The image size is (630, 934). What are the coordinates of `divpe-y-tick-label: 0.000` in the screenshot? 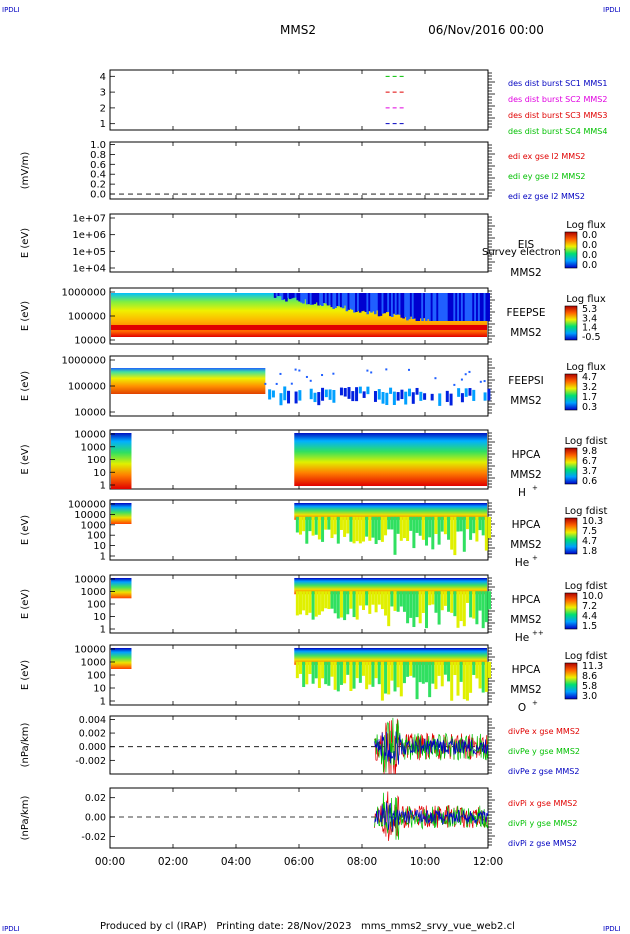 It's located at (92, 747).